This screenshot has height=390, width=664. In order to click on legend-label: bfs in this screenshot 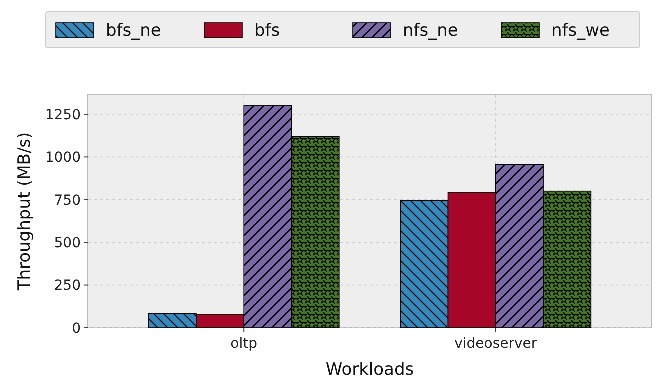, I will do `click(267, 30)`.